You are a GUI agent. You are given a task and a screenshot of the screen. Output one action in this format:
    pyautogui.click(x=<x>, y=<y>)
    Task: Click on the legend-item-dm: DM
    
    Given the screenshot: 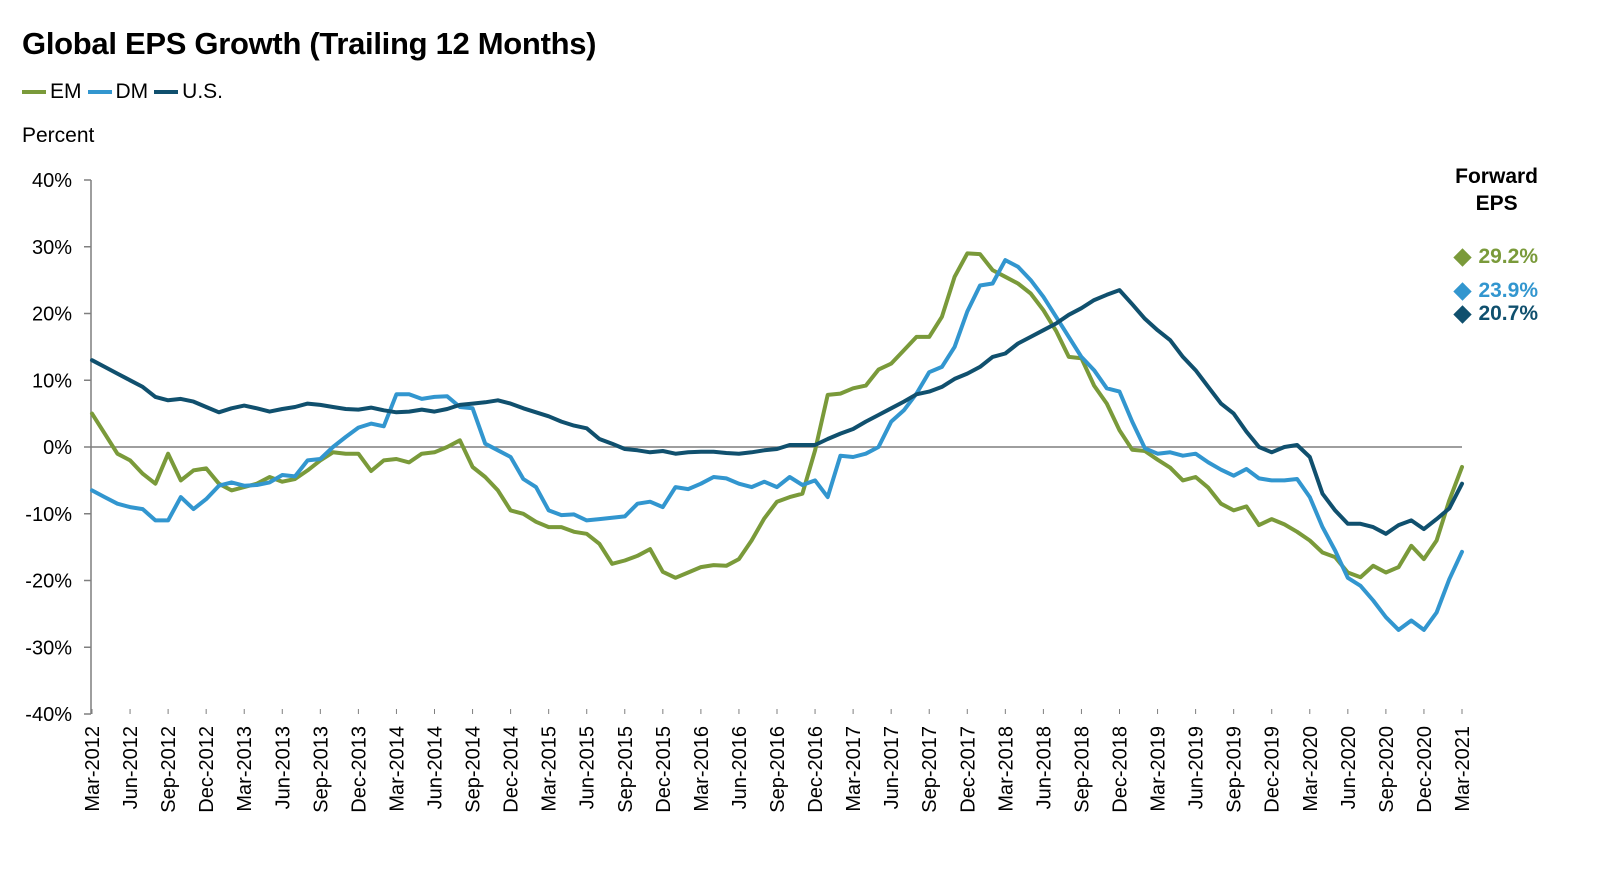 What is the action you would take?
    pyautogui.click(x=118, y=92)
    